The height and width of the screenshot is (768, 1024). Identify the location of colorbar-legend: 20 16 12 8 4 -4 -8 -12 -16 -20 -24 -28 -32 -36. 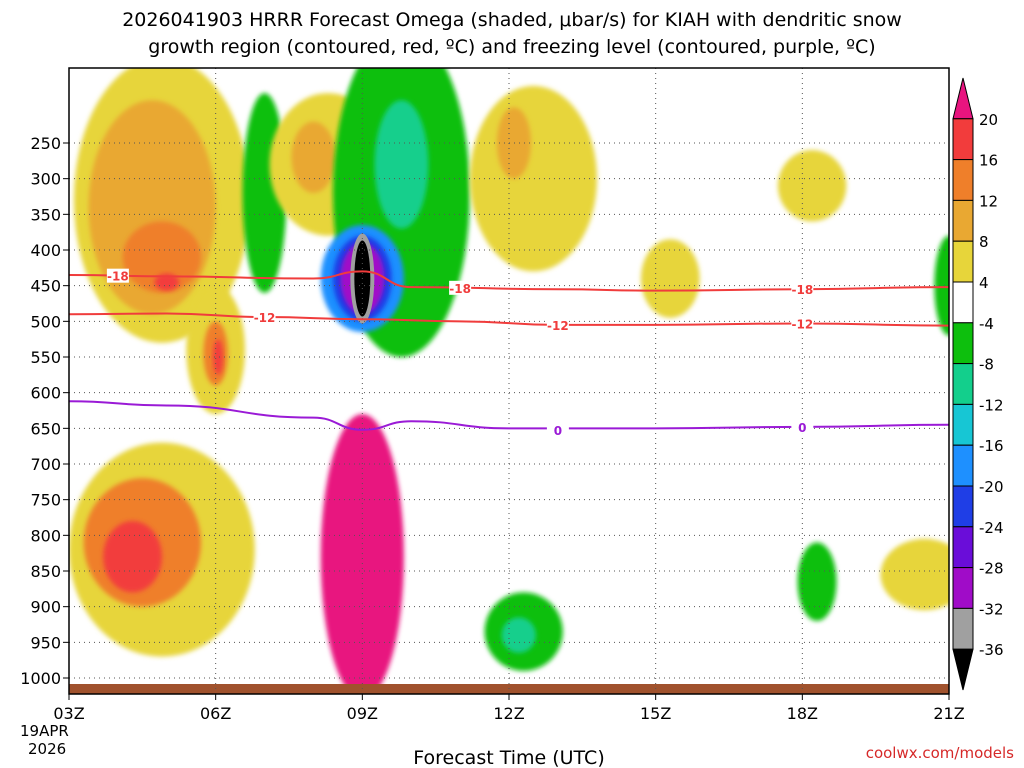
(978, 384).